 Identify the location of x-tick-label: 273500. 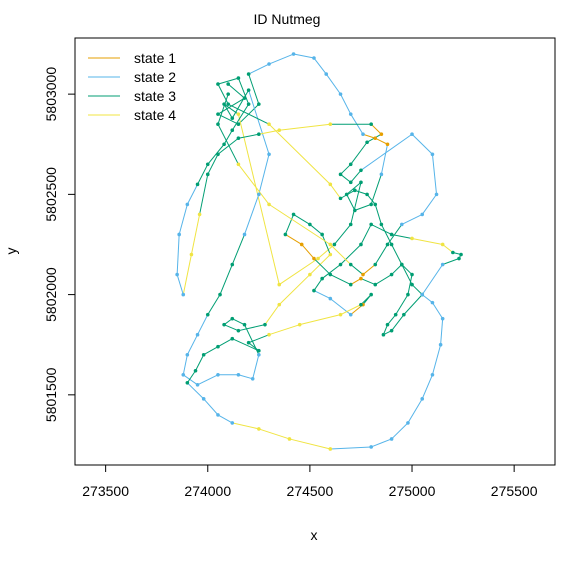
(105, 491).